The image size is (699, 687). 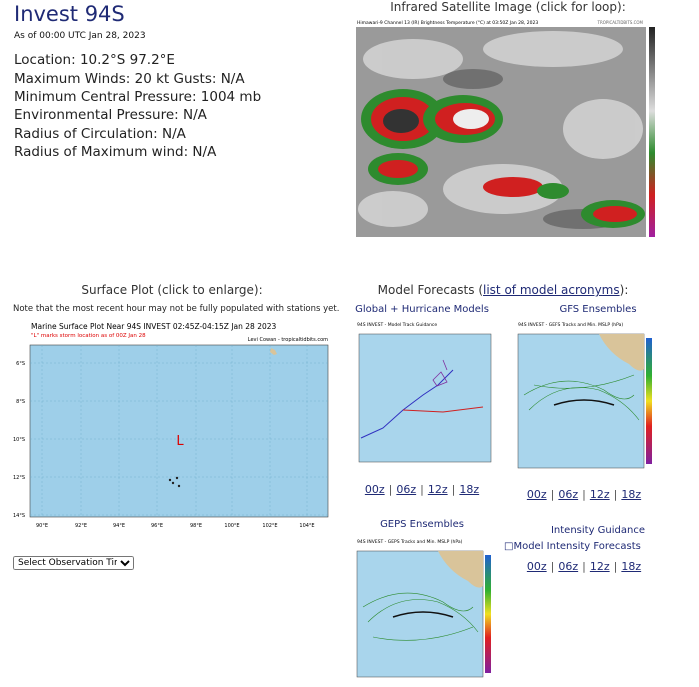 What do you see at coordinates (306, 526) in the screenshot?
I see `lon-label: 104°E` at bounding box center [306, 526].